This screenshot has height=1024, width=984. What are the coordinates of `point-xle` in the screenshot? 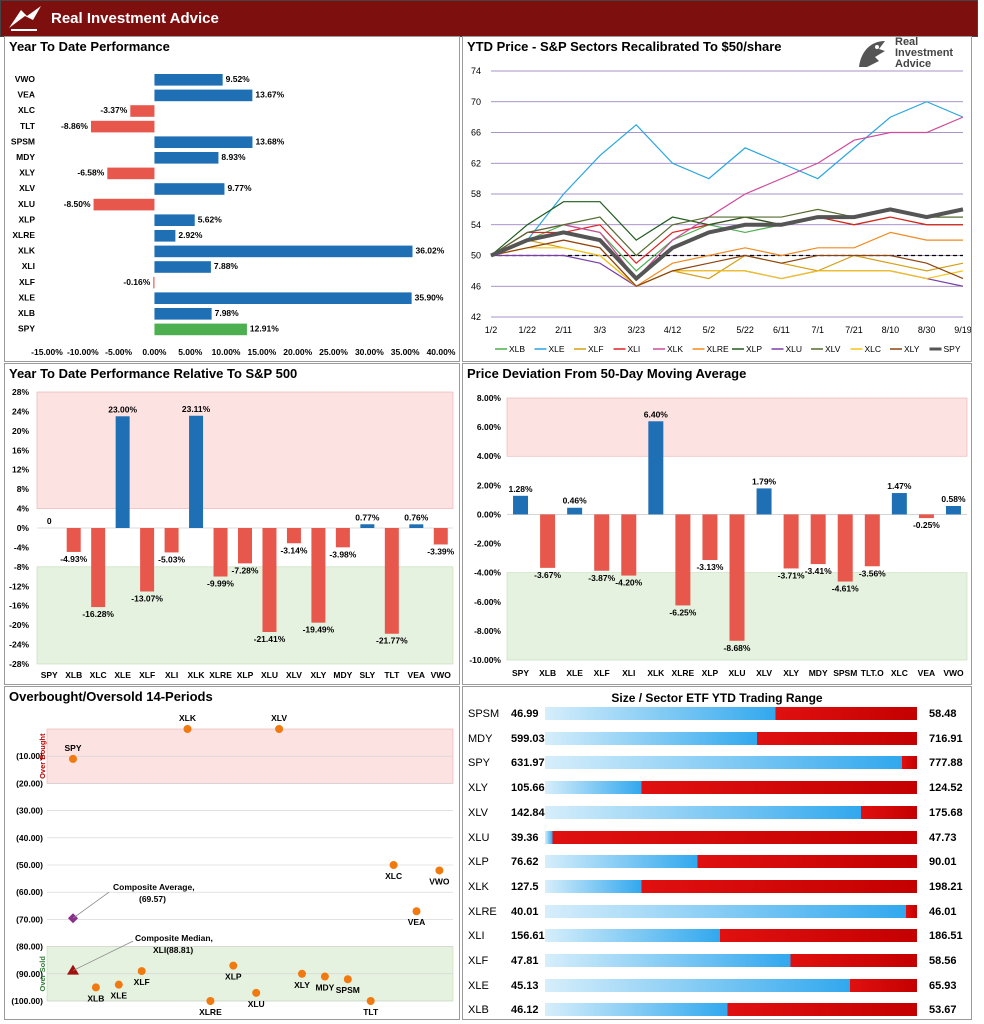 It's located at (118, 984).